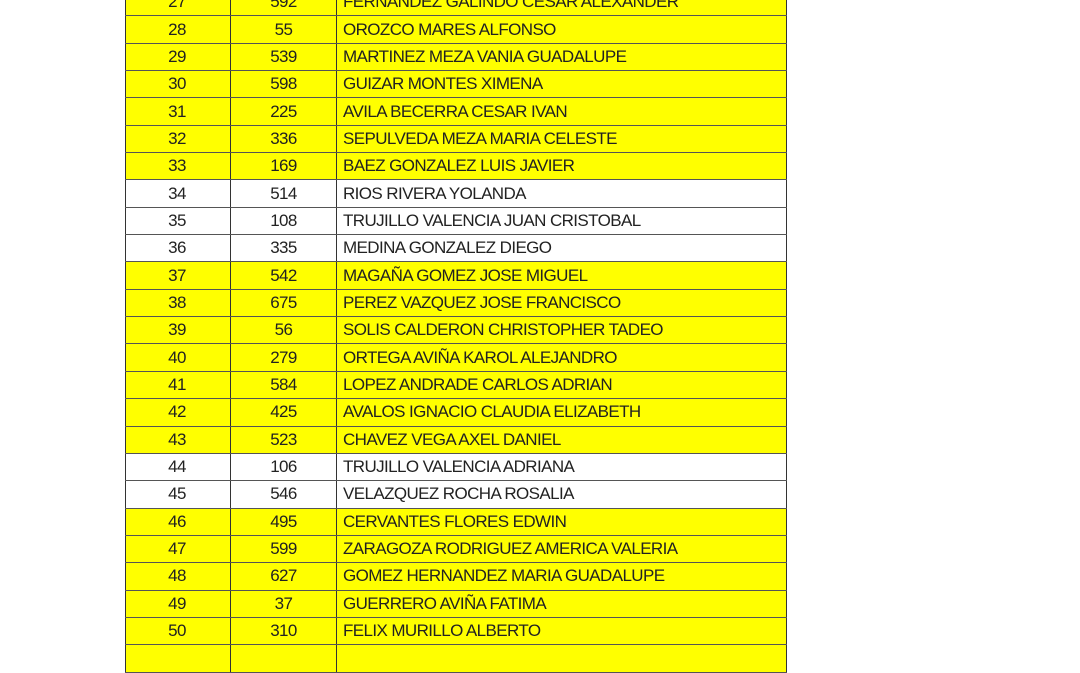 This screenshot has height=673, width=1080. Describe the element at coordinates (284, 303) in the screenshot. I see `student-id-cell: 675` at that location.